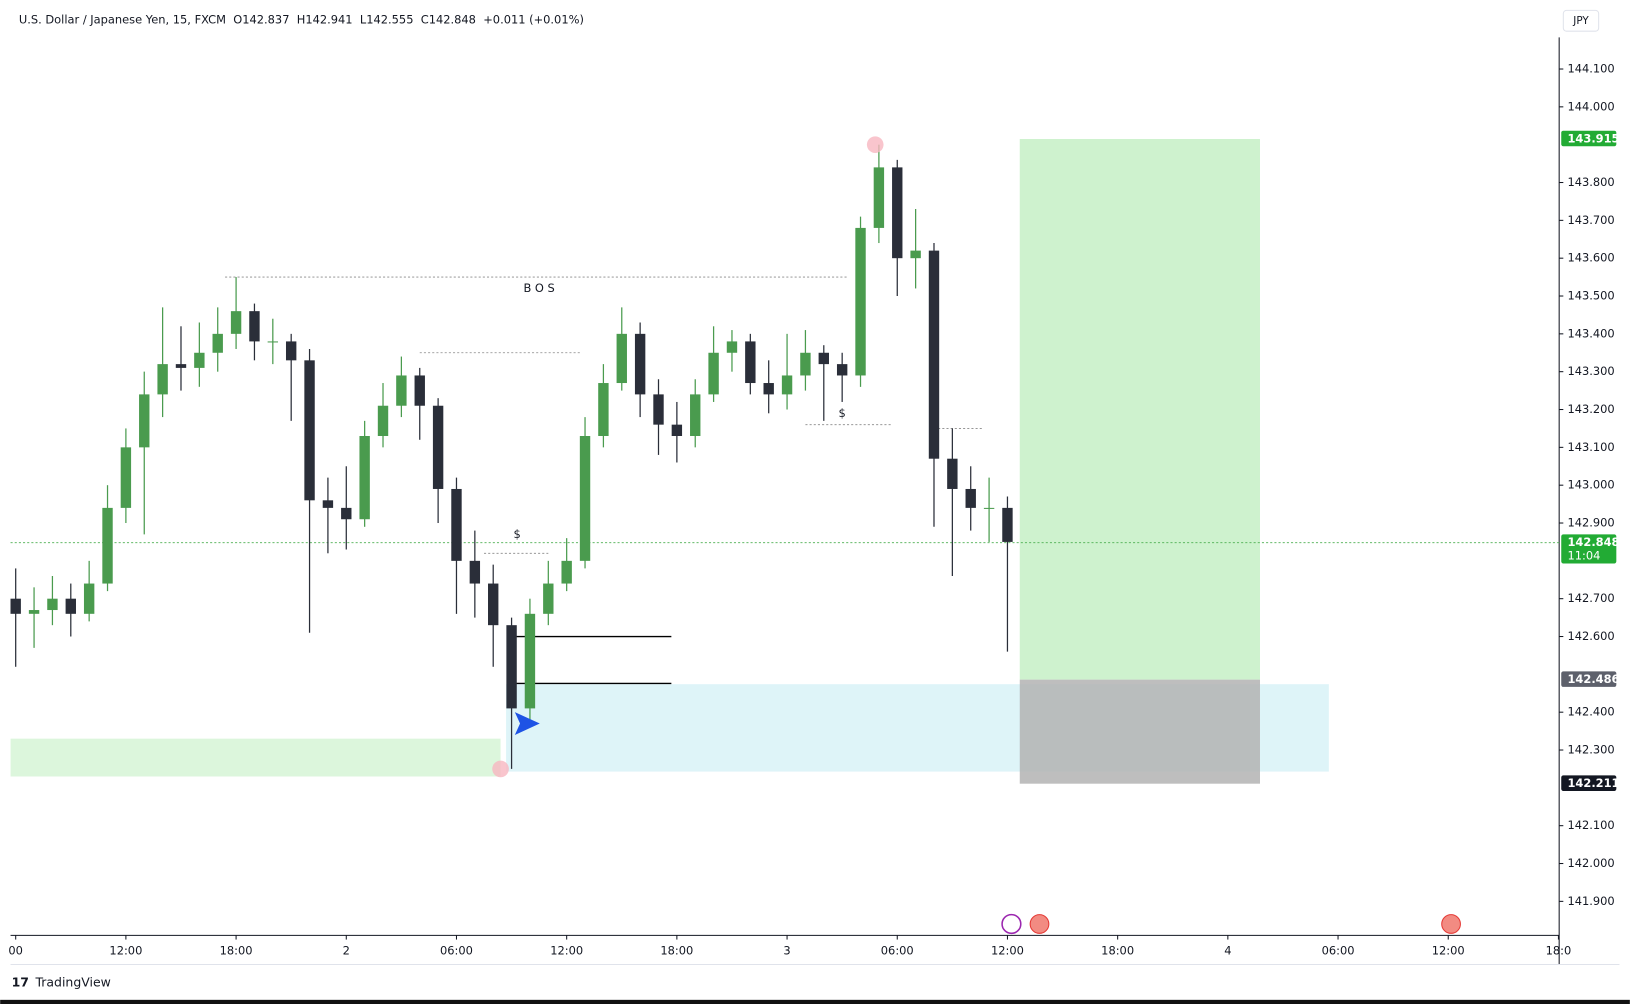 The width and height of the screenshot is (1630, 1004). Describe the element at coordinates (1593, 139) in the screenshot. I see `price-tag-label: 143.915` at that location.